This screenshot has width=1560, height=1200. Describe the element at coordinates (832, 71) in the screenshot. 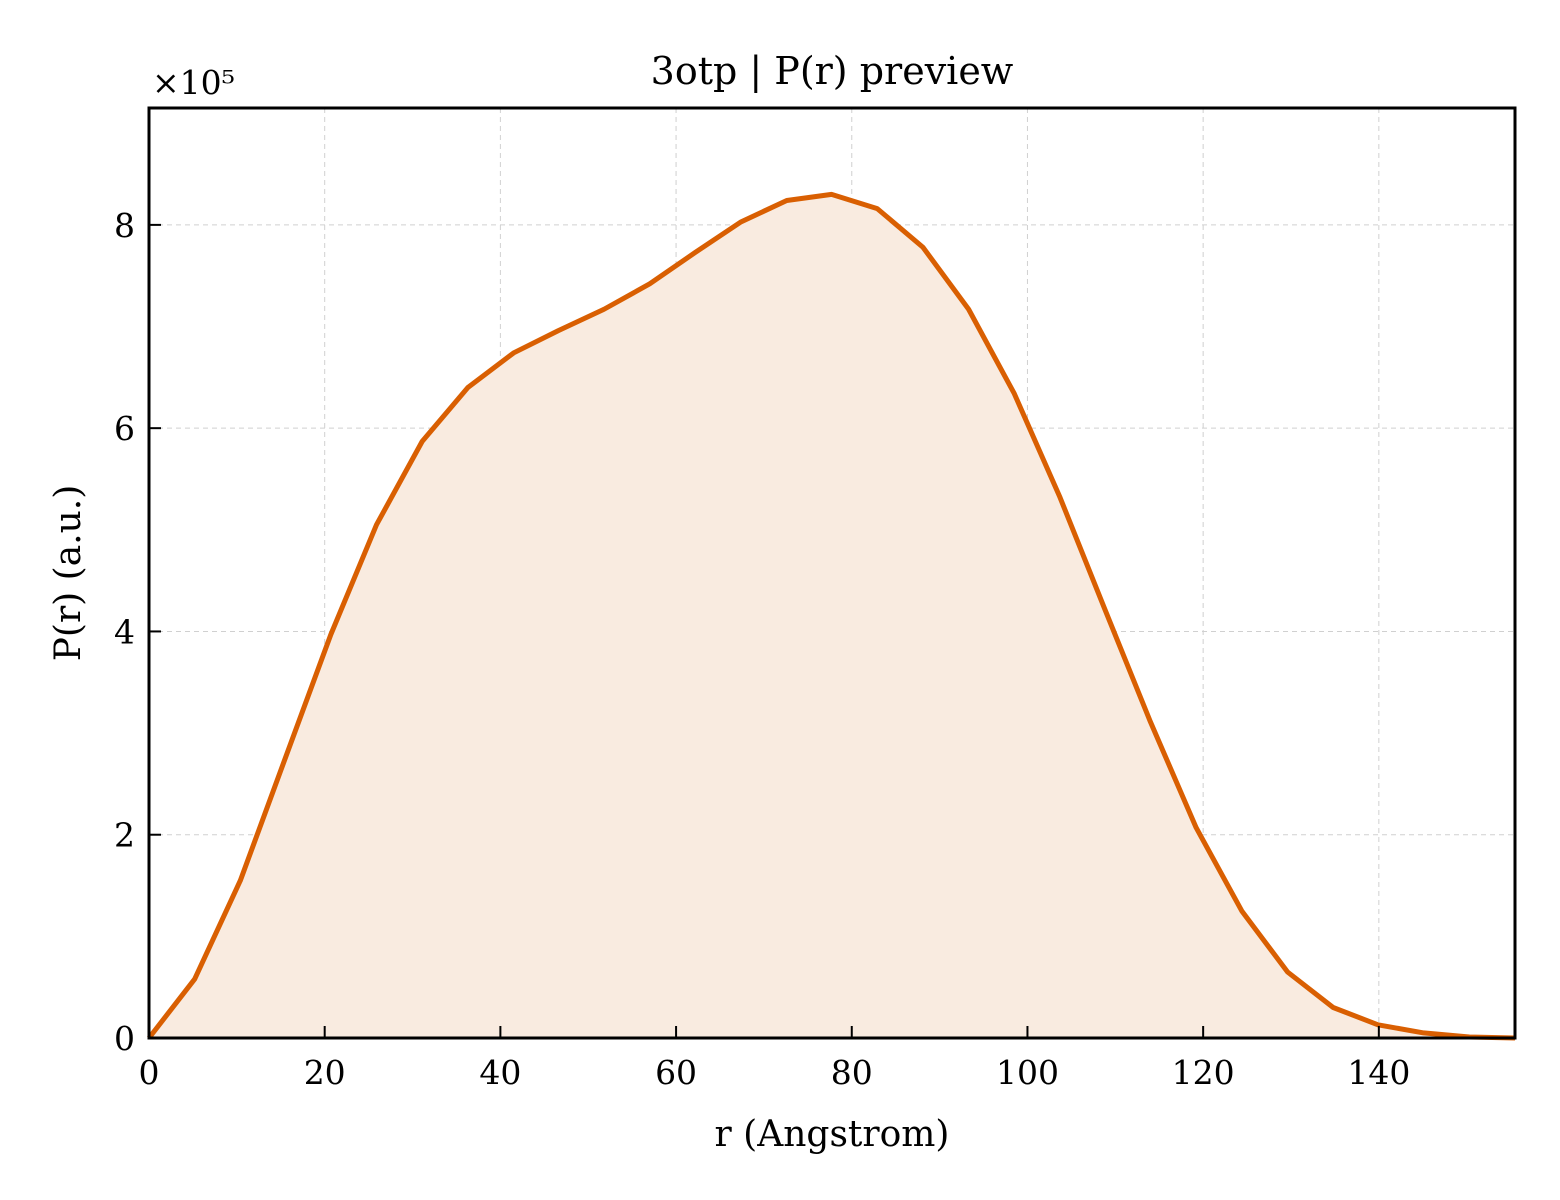

I see `chart-title: 3otp | P(r) preview` at that location.